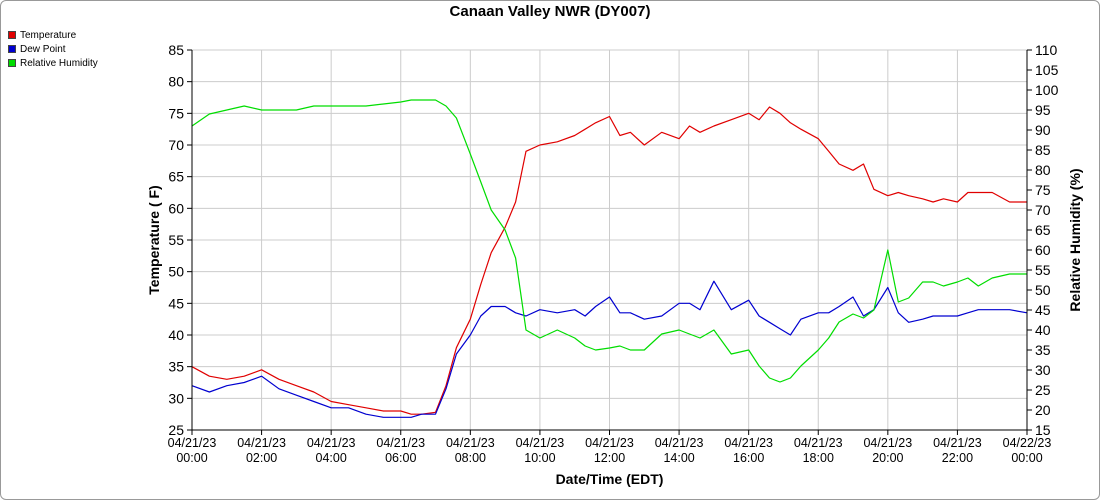 The image size is (1100, 500). What do you see at coordinates (176, 335) in the screenshot?
I see `y-tick-label: 40` at bounding box center [176, 335].